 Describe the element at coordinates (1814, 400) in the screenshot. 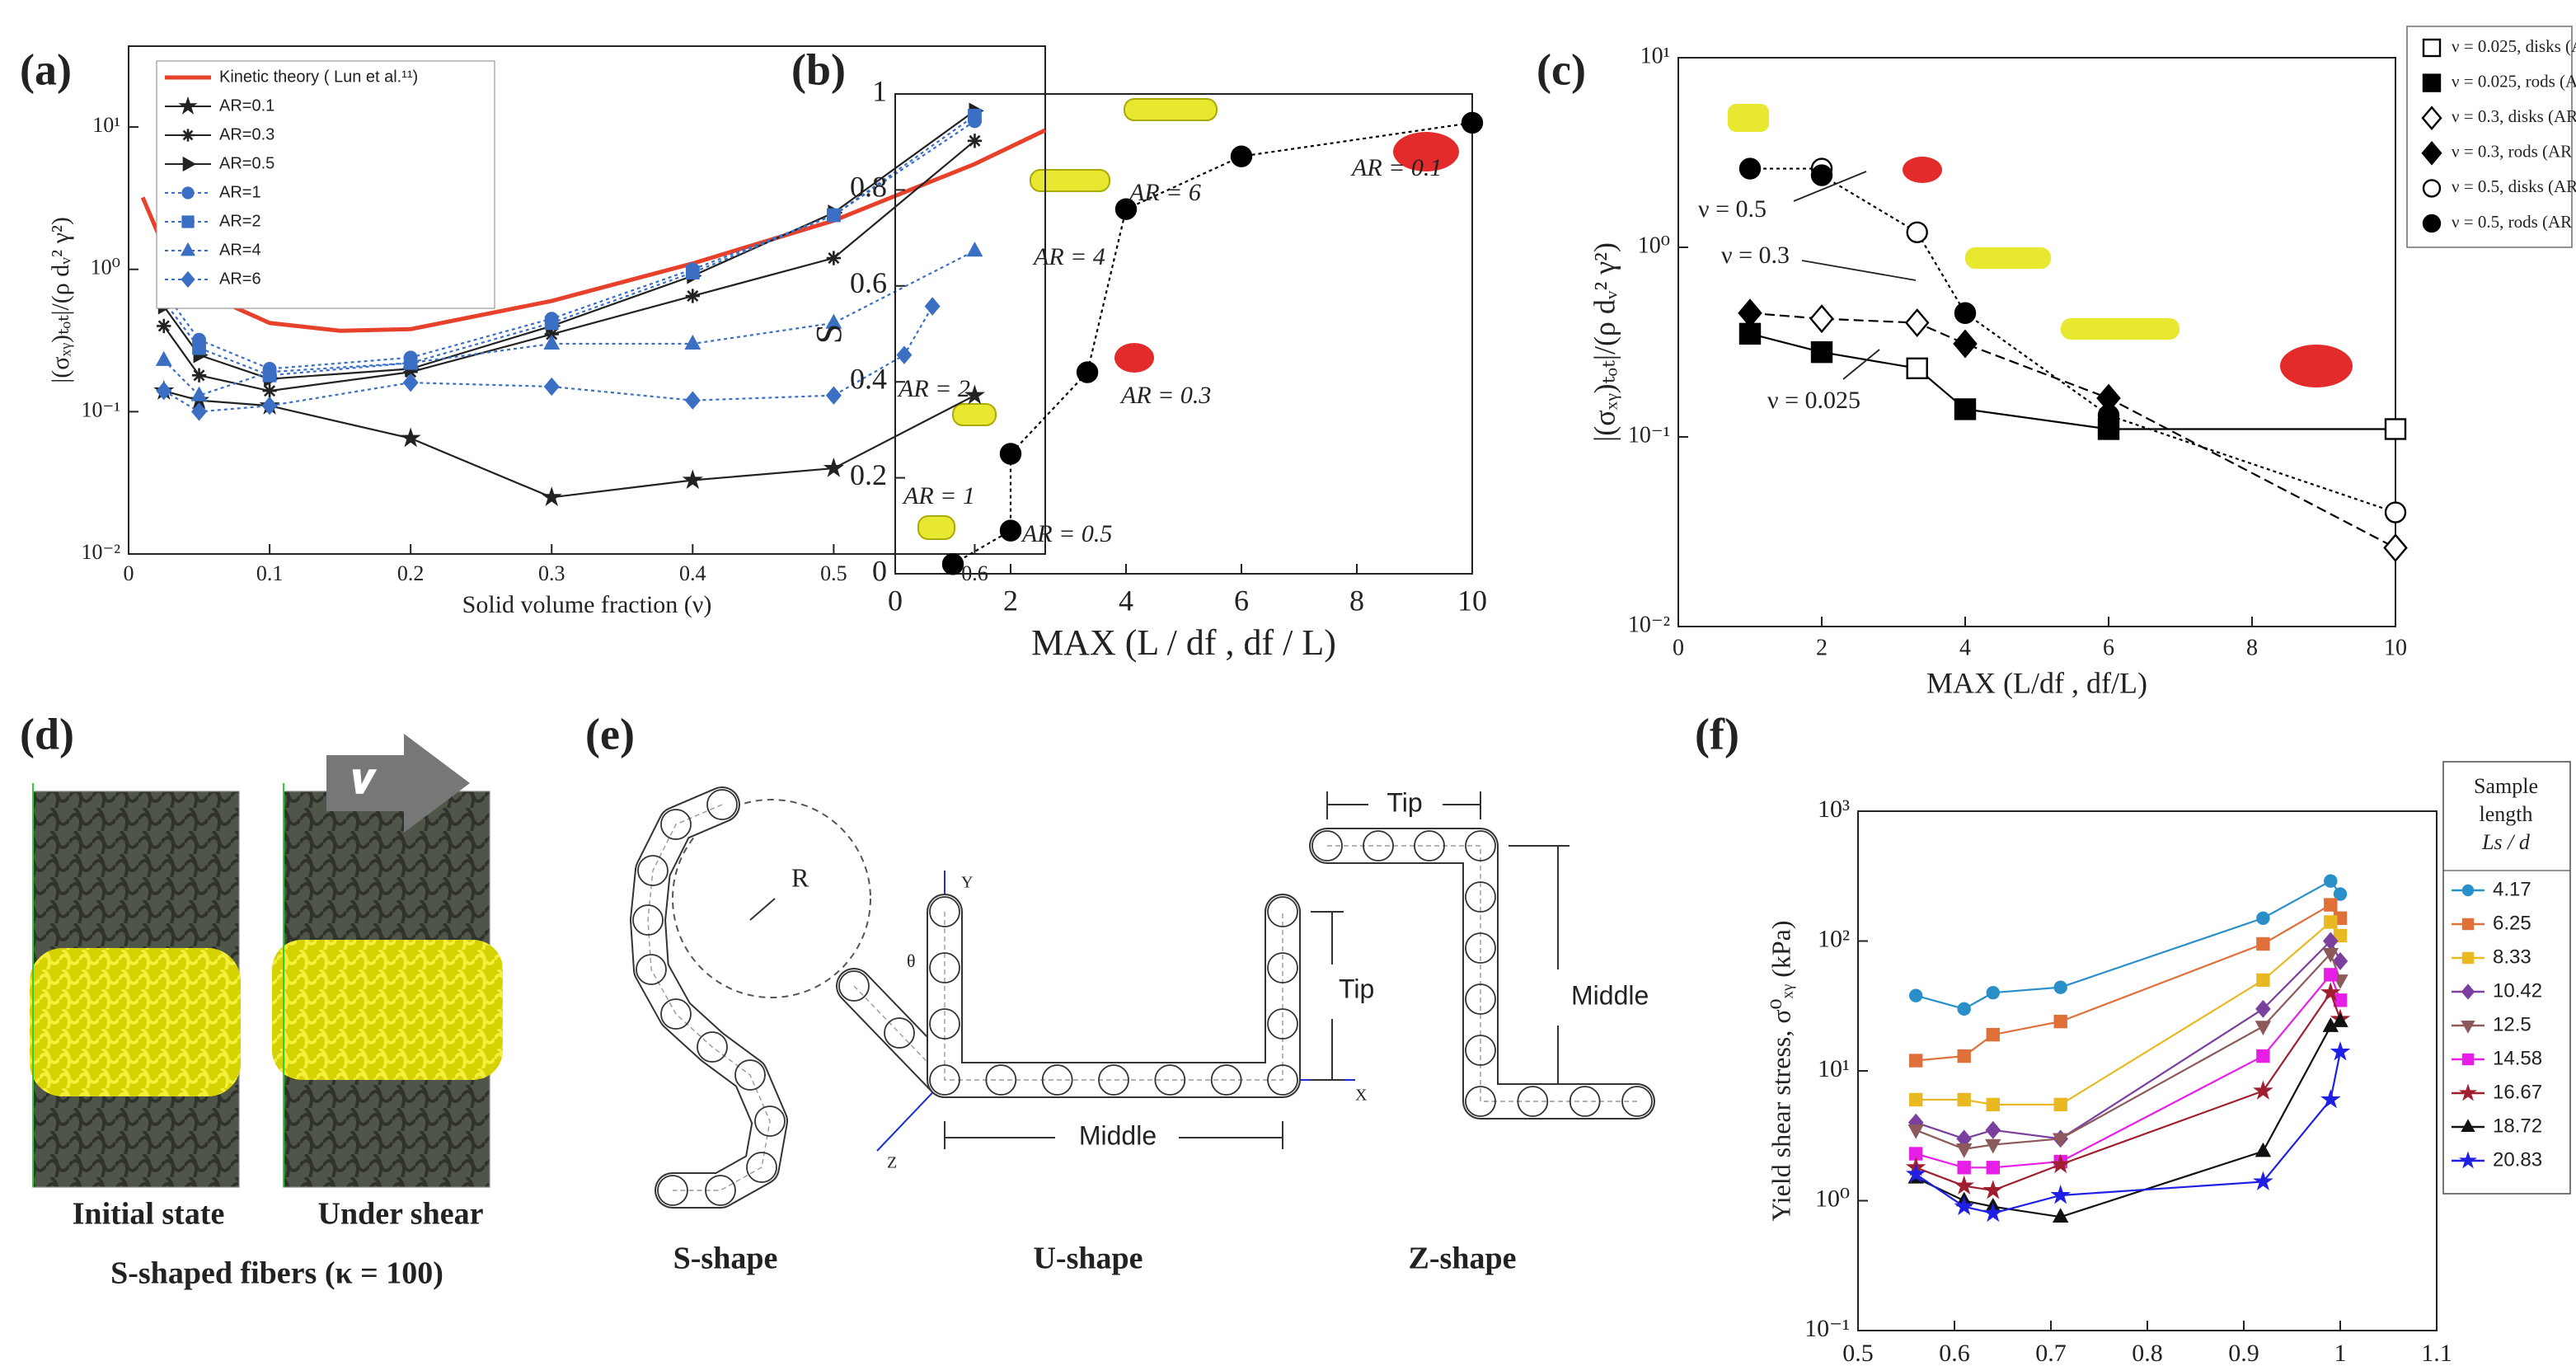

I see `curve-label: ν = 0.025` at that location.